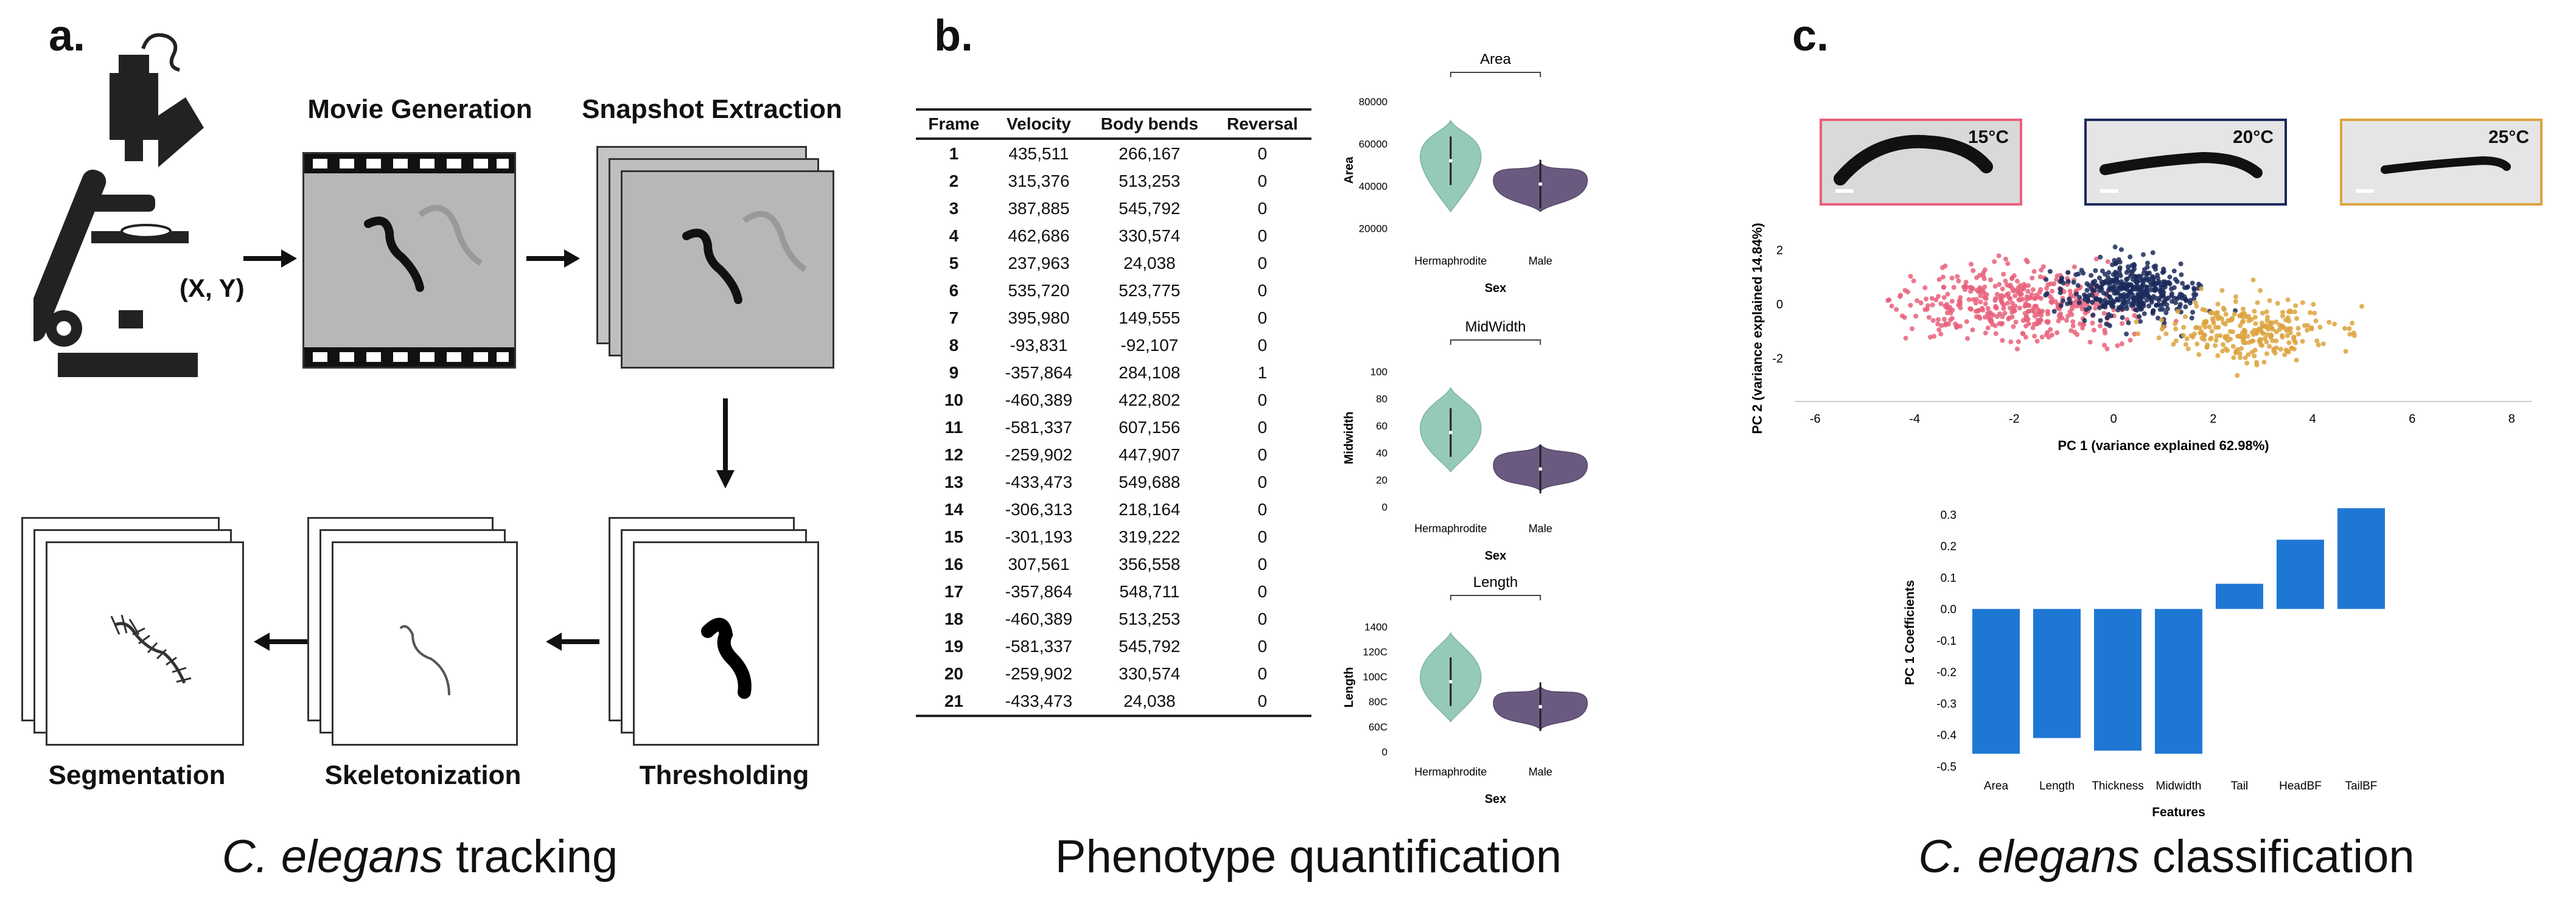  Describe the element at coordinates (954, 124) in the screenshot. I see `table-header-cell: Frame` at that location.